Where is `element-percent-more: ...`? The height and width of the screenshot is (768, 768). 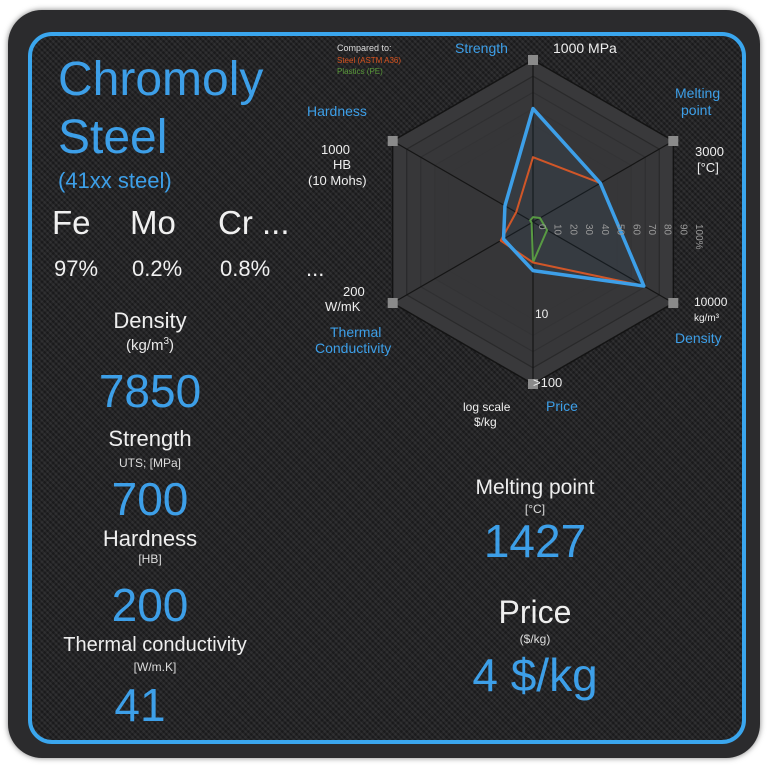
element-percent-more: ... is located at coordinates (315, 268).